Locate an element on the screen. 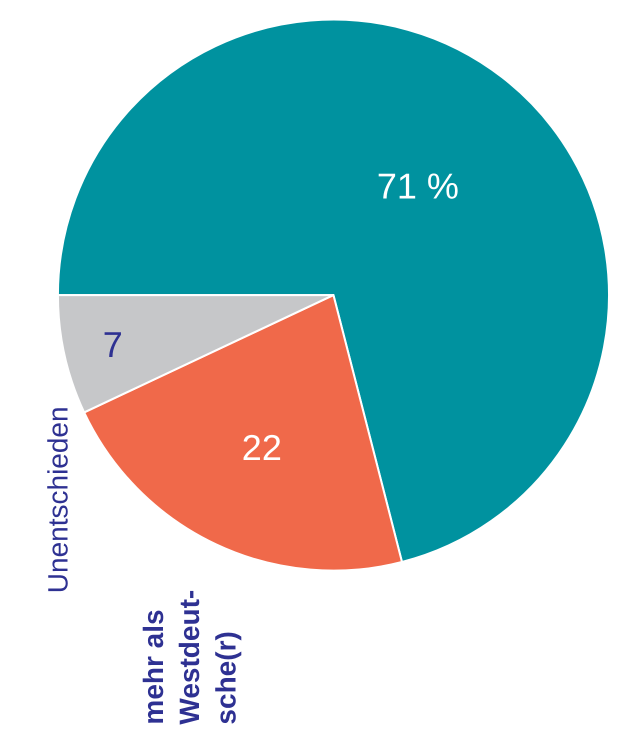 This screenshot has height=751, width=619. data-label: 71 % is located at coordinates (417, 186).